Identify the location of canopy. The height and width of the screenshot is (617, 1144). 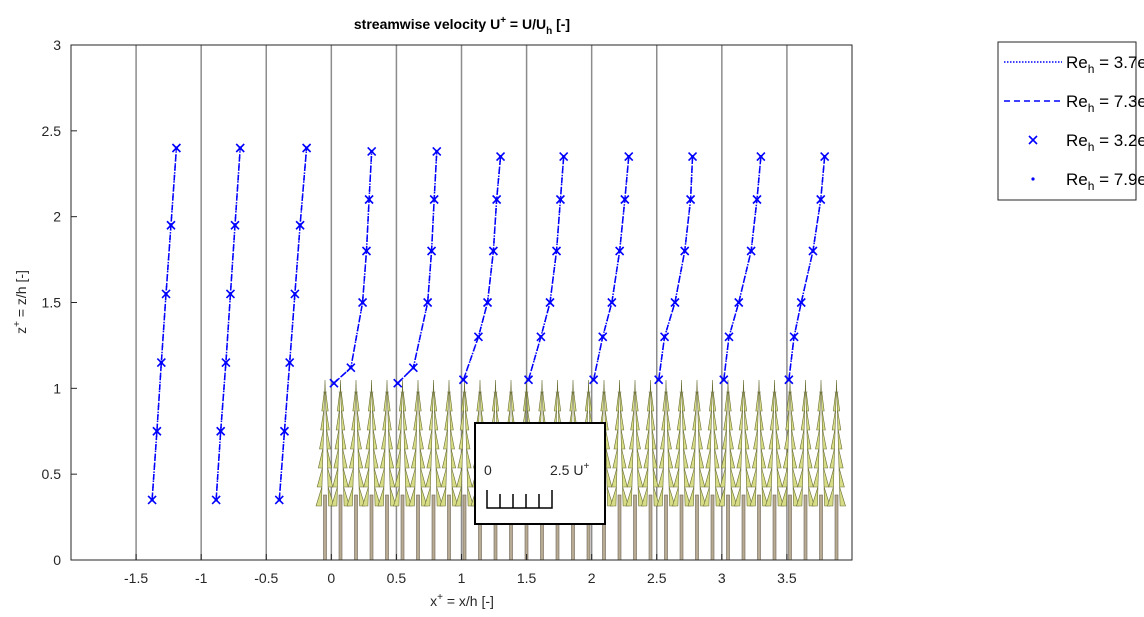
(580, 470).